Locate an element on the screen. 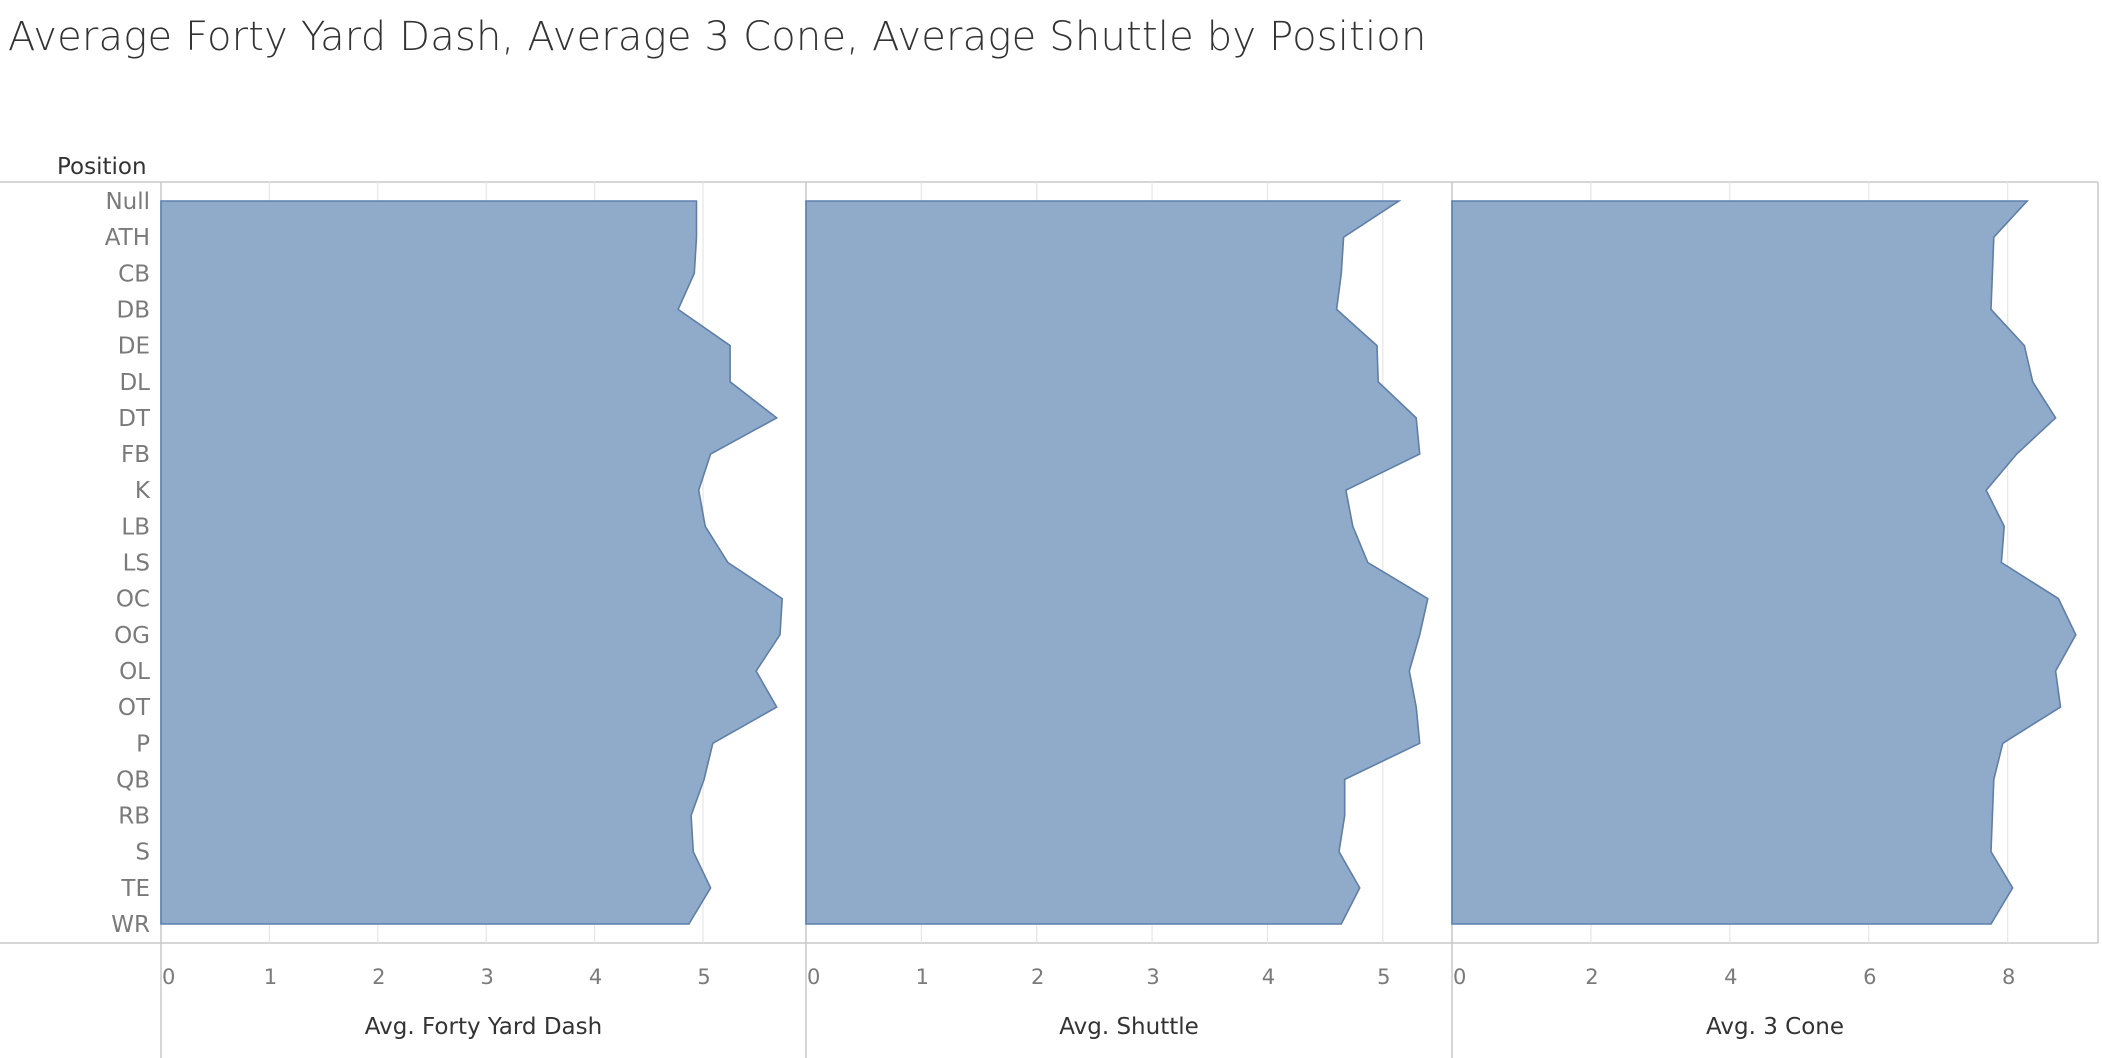 The image size is (2102, 1058). row-label-lb: LB is located at coordinates (135, 527).